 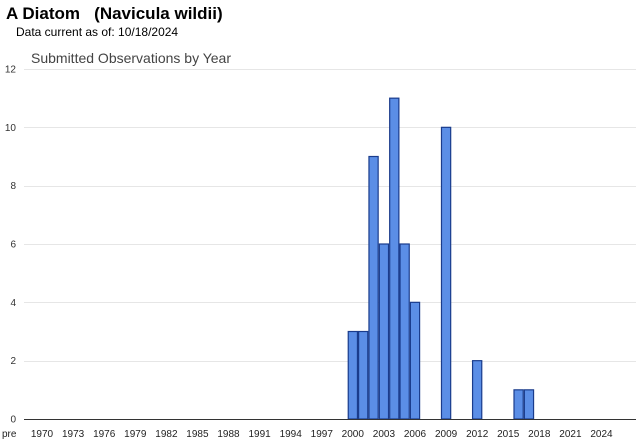 I want to click on x-tick-label: 1979, so click(x=135, y=434).